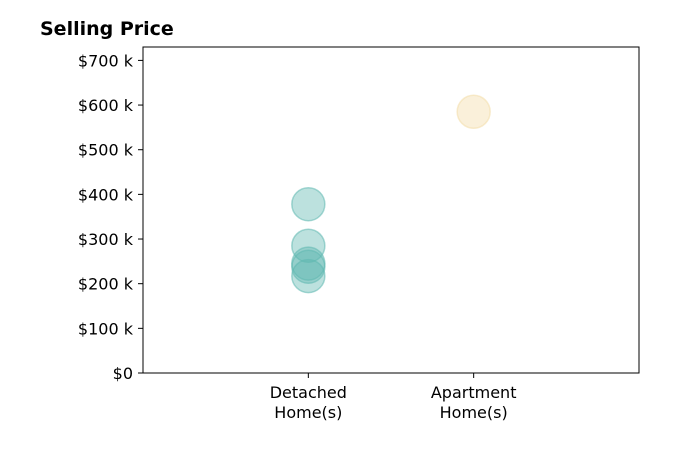 The height and width of the screenshot is (462, 679). What do you see at coordinates (106, 239) in the screenshot?
I see `y-tick-label: $300 k` at bounding box center [106, 239].